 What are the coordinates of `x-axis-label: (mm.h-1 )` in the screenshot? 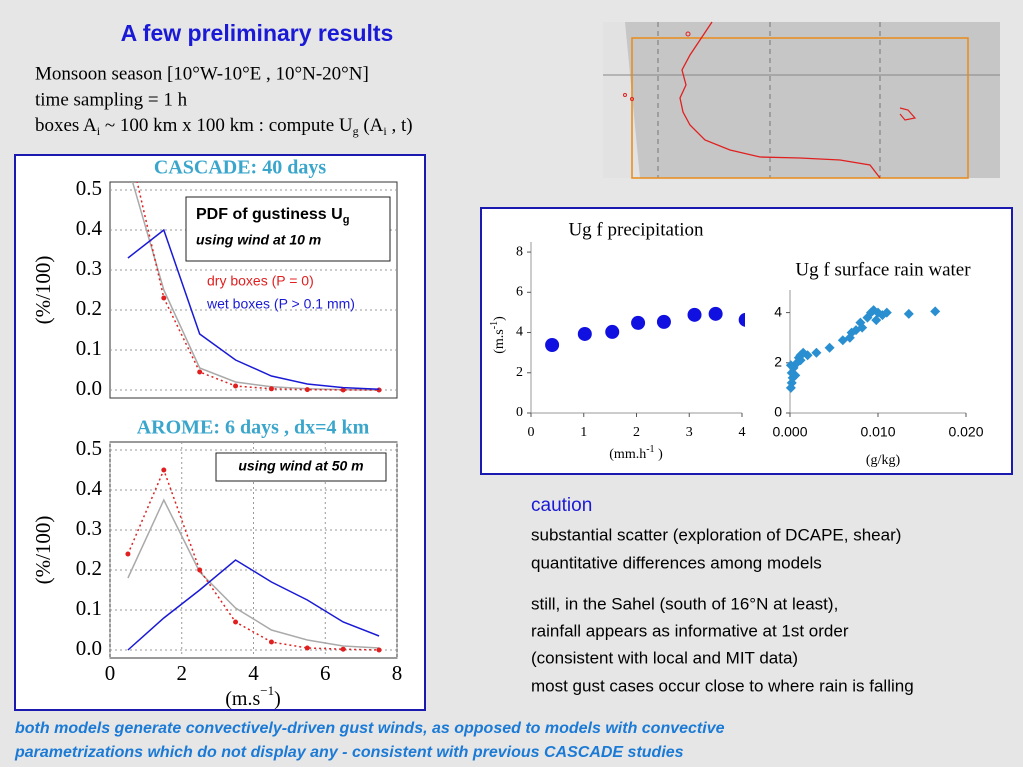 It's located at (636, 453).